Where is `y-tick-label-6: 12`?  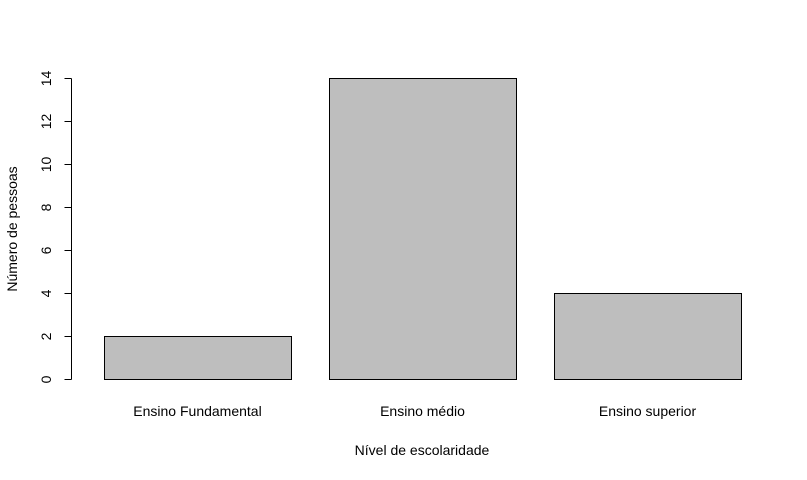
y-tick-label-6: 12 is located at coordinates (46, 122).